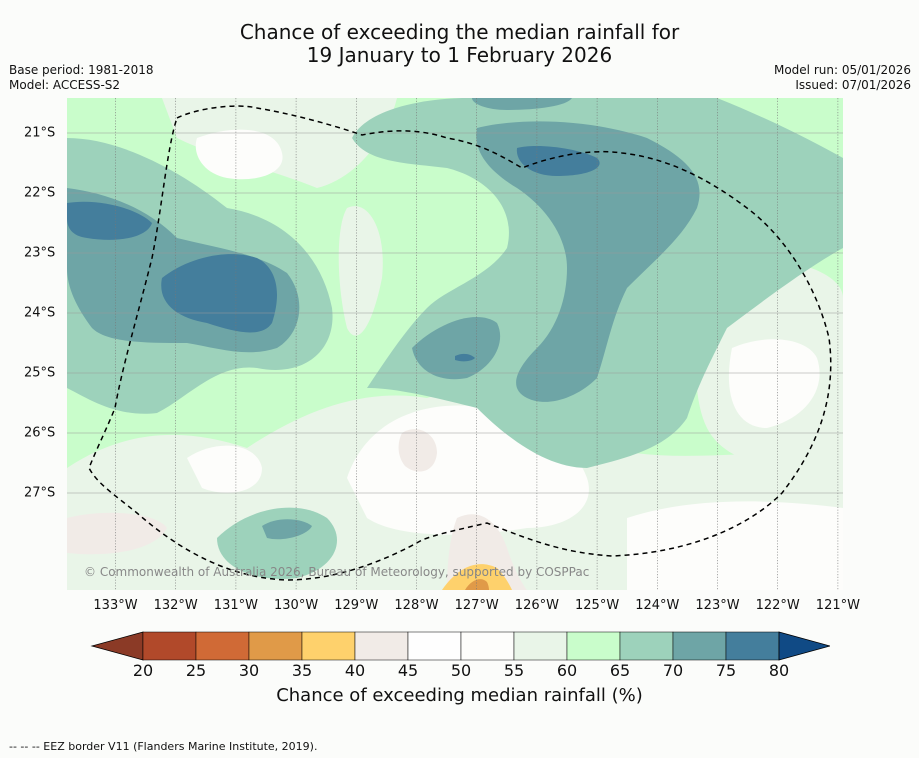 The image size is (919, 758). I want to click on x-tick-10: 123°W, so click(717, 605).